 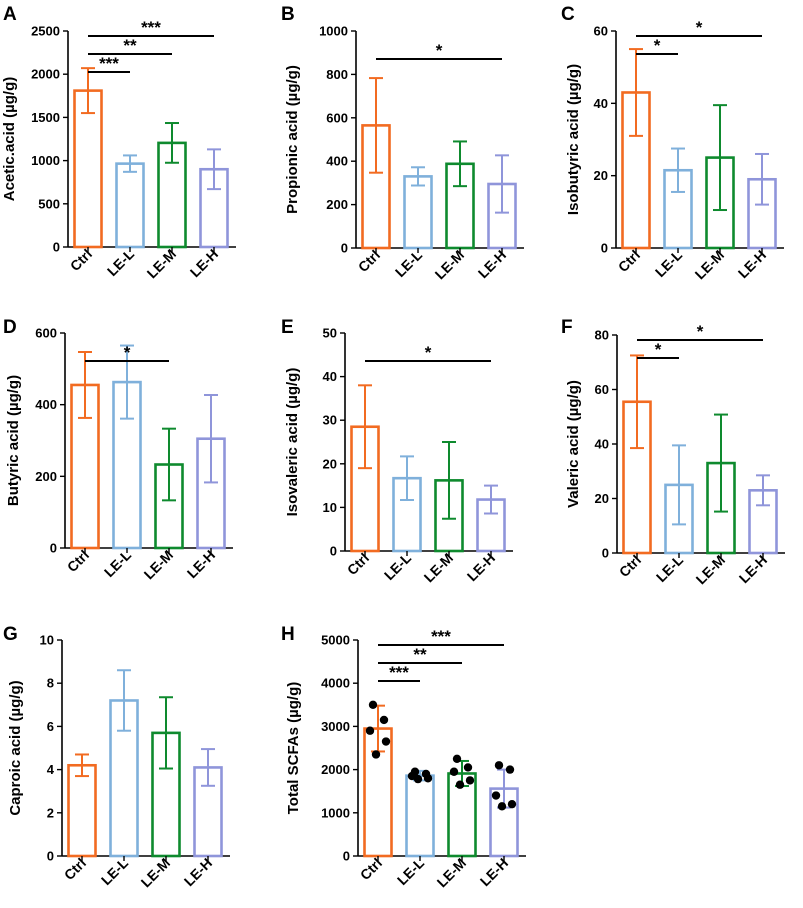 I want to click on y-tick-label: 2500, so click(x=45, y=31).